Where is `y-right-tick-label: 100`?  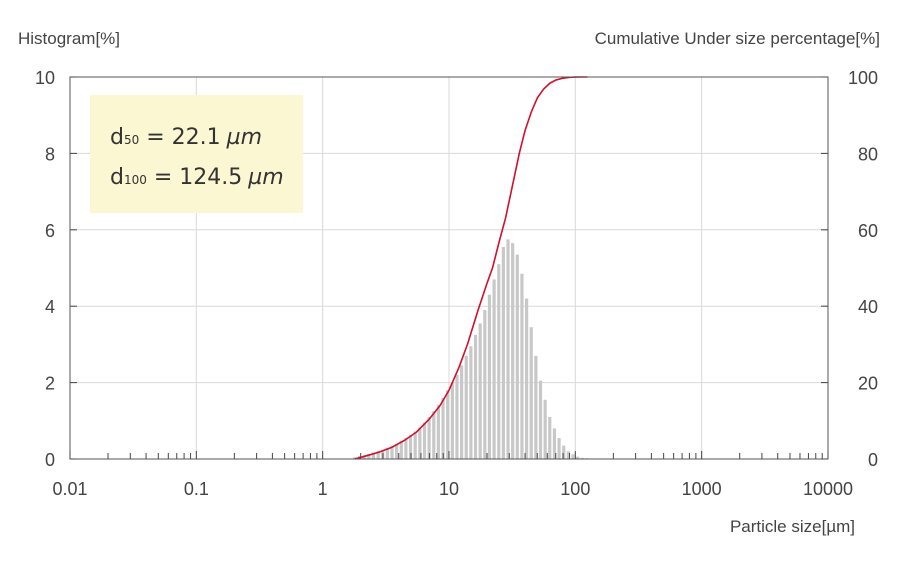
y-right-tick-label: 100 is located at coordinates (863, 78).